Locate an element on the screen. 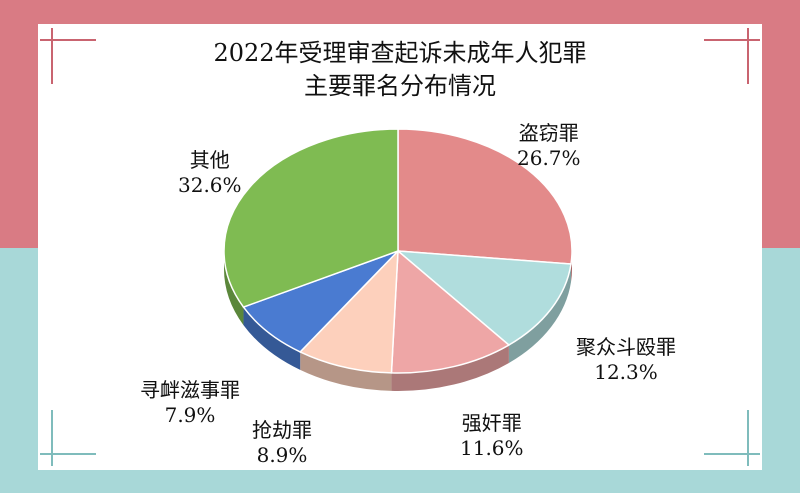 The width and height of the screenshot is (800, 497). slice-label-rape: 强奸罪 11.6% is located at coordinates (492, 436).